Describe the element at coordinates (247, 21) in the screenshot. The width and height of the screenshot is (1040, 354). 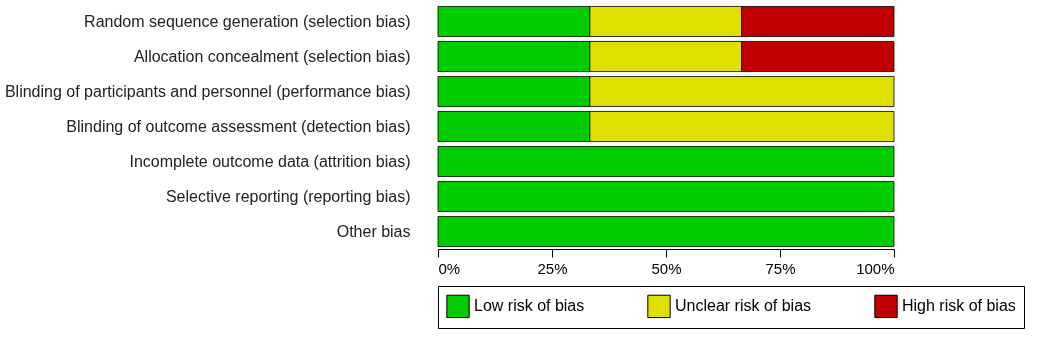
I see `y-tick-label: Random sequence generation (selection bias)` at that location.